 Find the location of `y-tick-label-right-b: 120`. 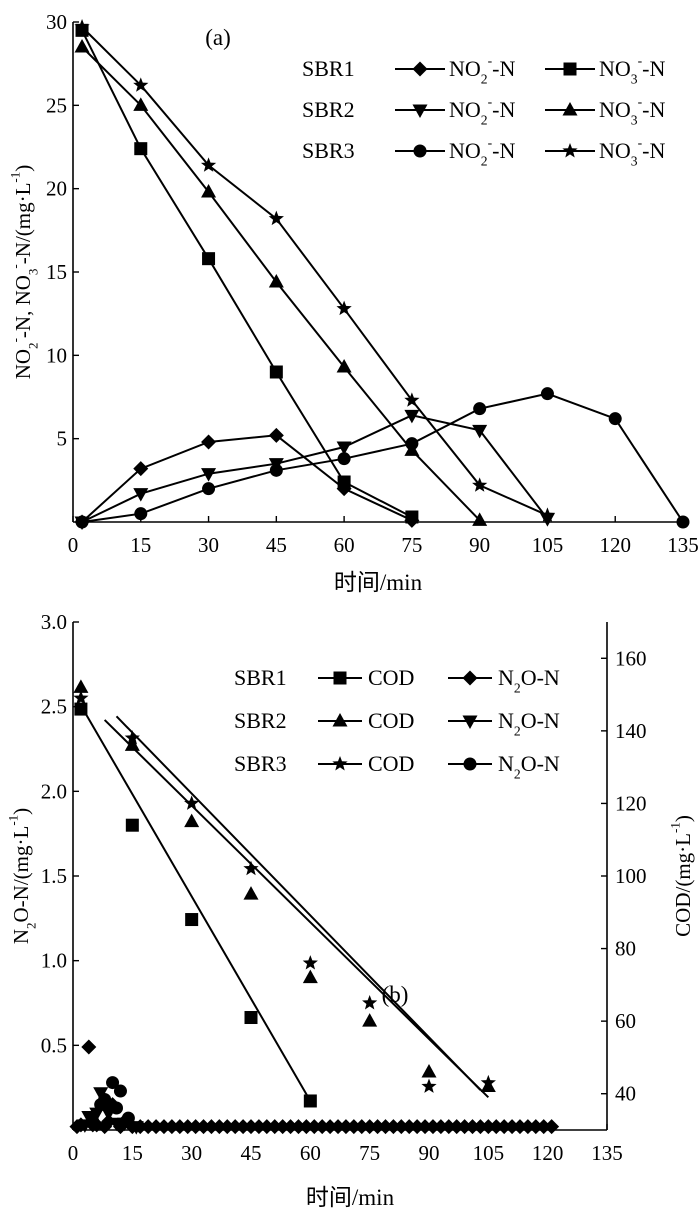

y-tick-label-right-b: 120 is located at coordinates (631, 803).